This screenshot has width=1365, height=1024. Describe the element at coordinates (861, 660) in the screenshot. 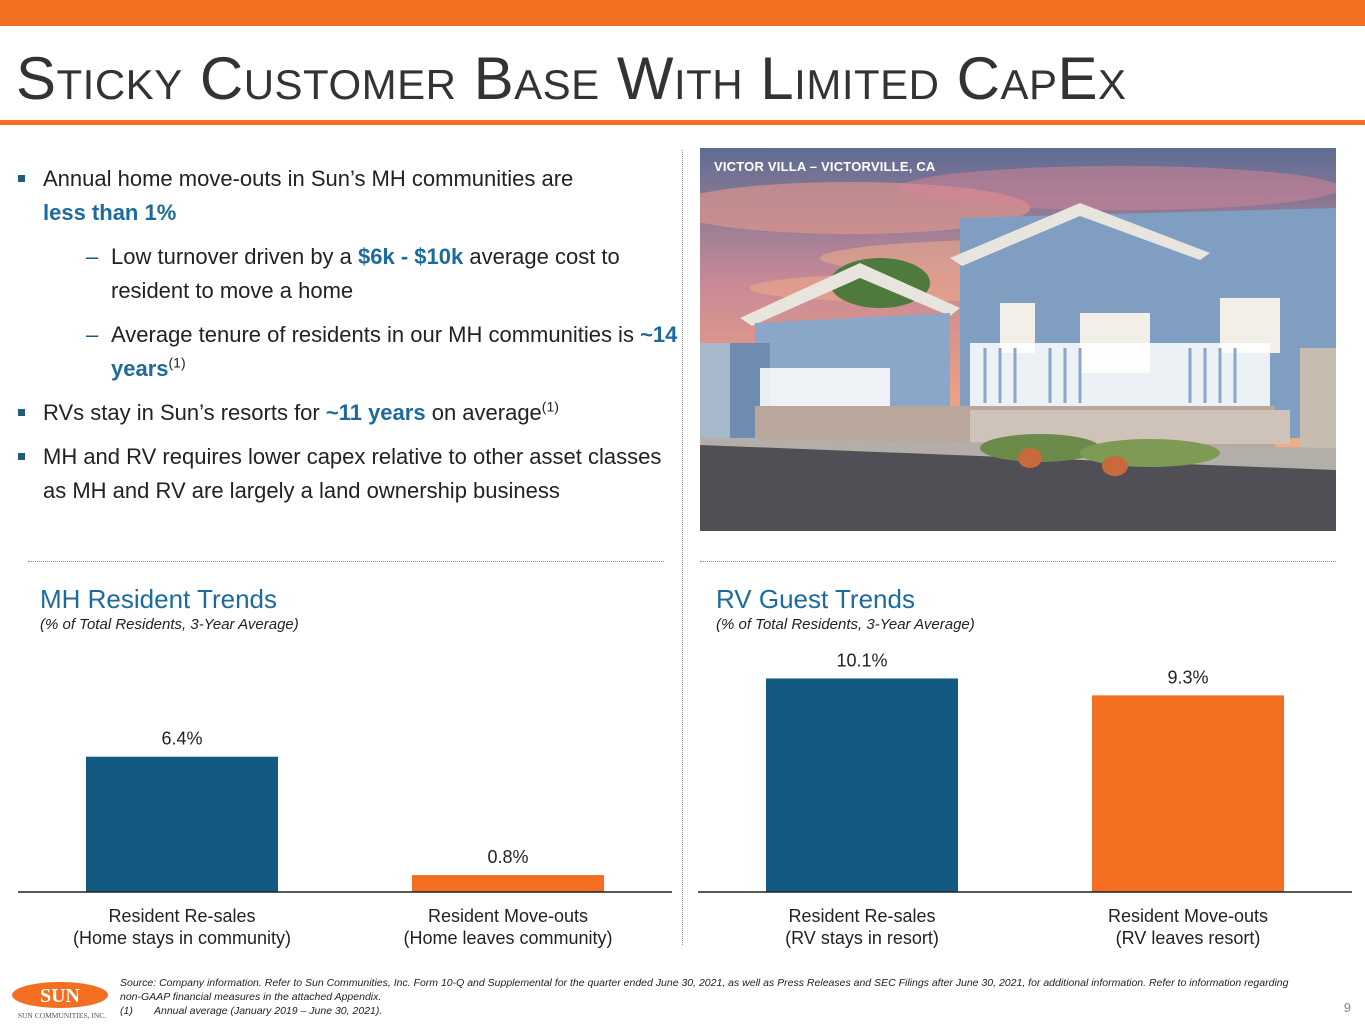

I see `bar-value-label: 10.1%` at that location.